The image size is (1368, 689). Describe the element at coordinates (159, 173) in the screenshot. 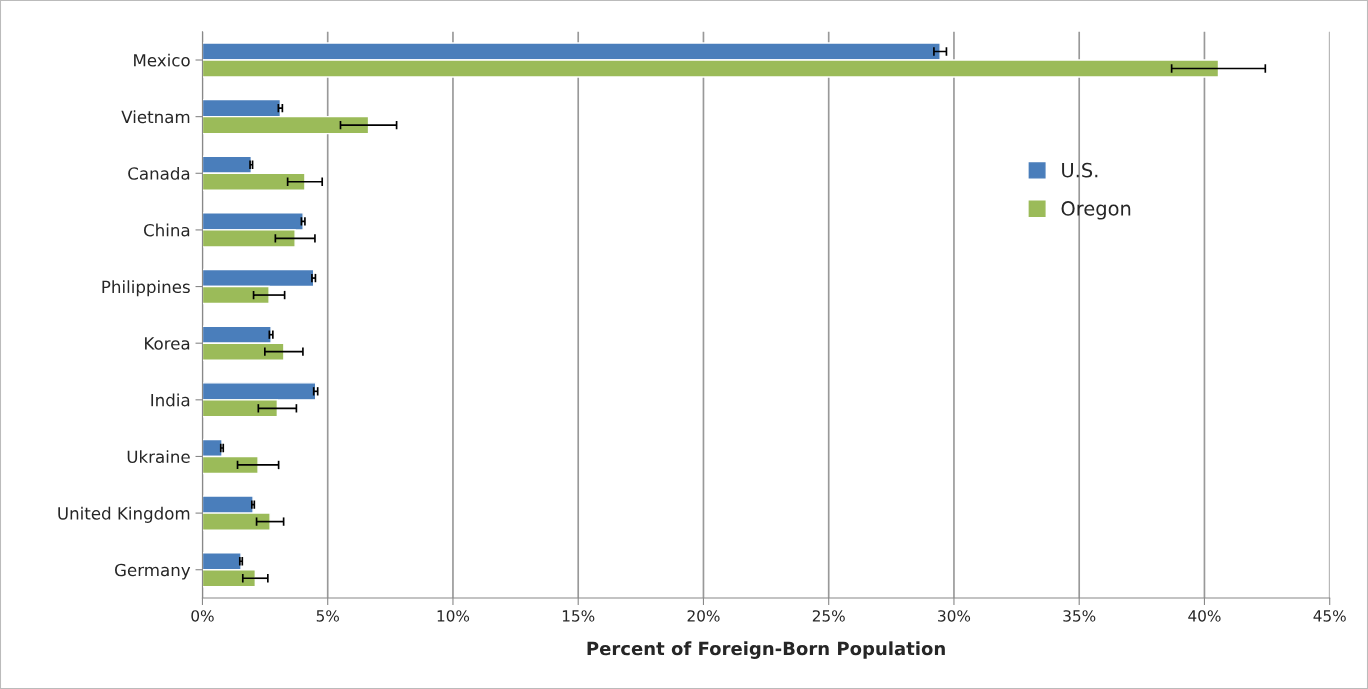

I see `y-tick-label: Canada` at that location.